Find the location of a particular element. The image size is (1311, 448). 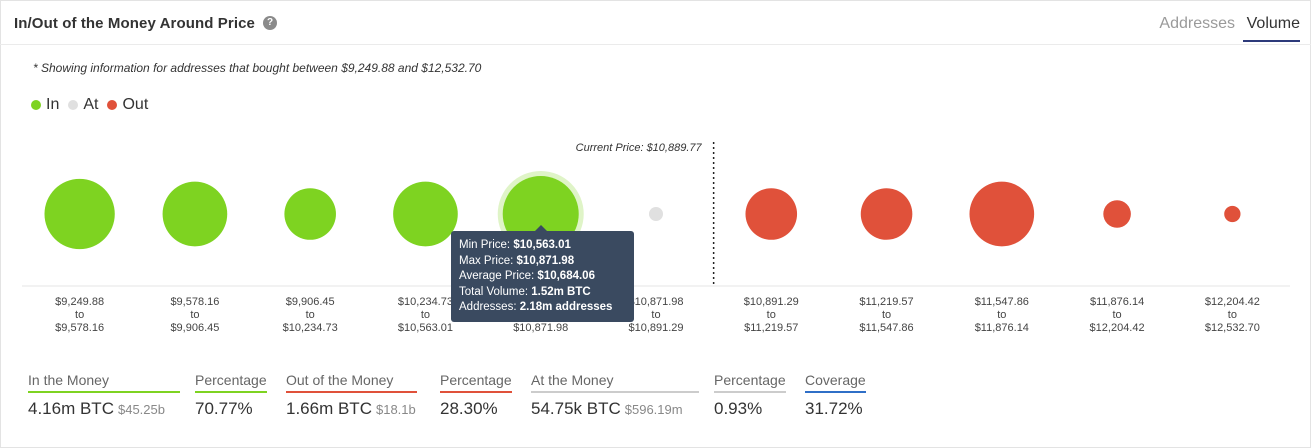

panel-title: In/Out of the Money Around Price is located at coordinates (134, 23).